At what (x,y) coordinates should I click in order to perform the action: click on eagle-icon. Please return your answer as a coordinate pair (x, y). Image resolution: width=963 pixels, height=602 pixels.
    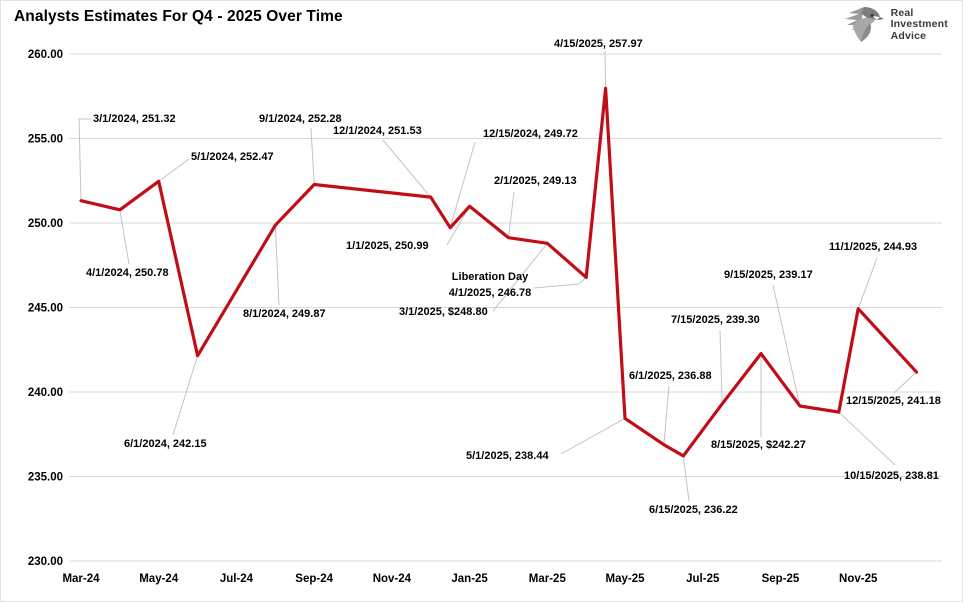
    Looking at the image, I should click on (864, 24).